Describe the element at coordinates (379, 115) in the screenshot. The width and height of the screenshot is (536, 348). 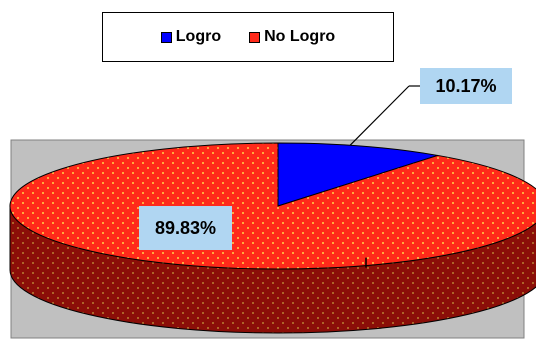
I see `label-leader-line` at that location.